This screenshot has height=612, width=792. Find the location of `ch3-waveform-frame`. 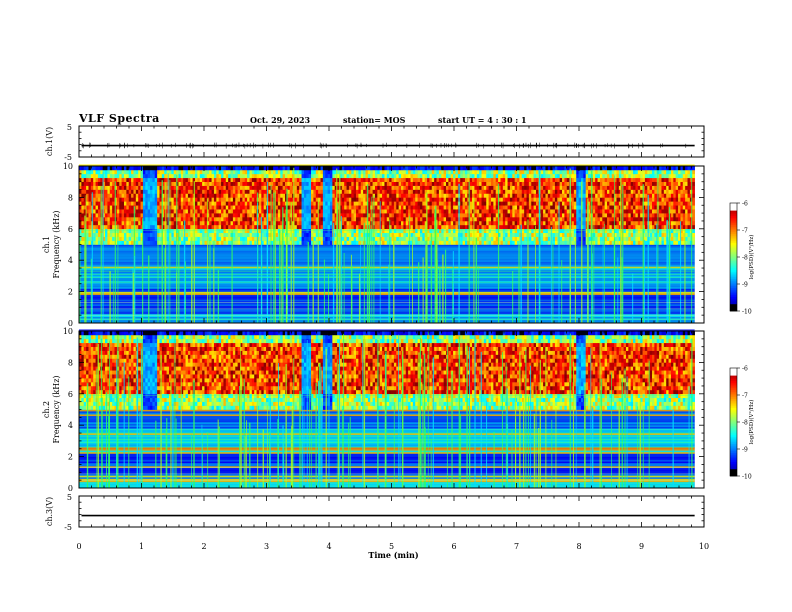

ch3-waveform-frame is located at coordinates (391, 511).